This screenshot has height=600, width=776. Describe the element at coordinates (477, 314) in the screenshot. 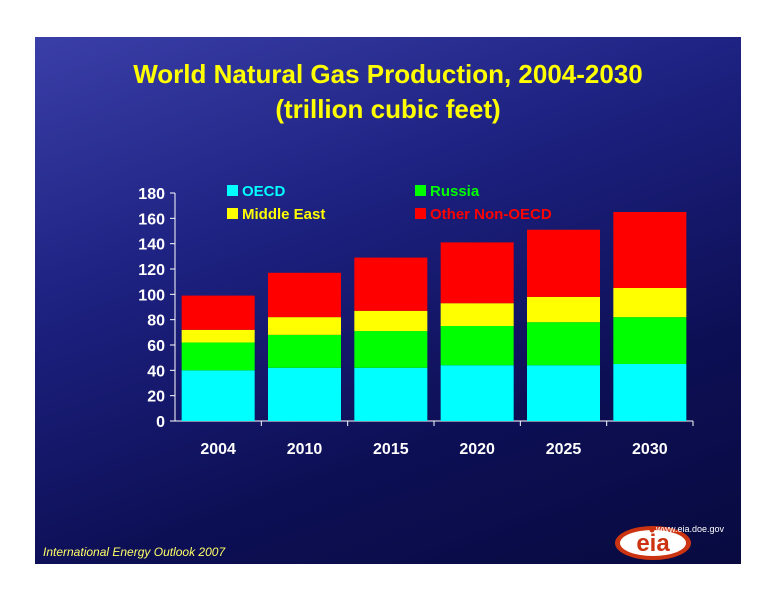

I see `bar-middle-east-2020` at that location.